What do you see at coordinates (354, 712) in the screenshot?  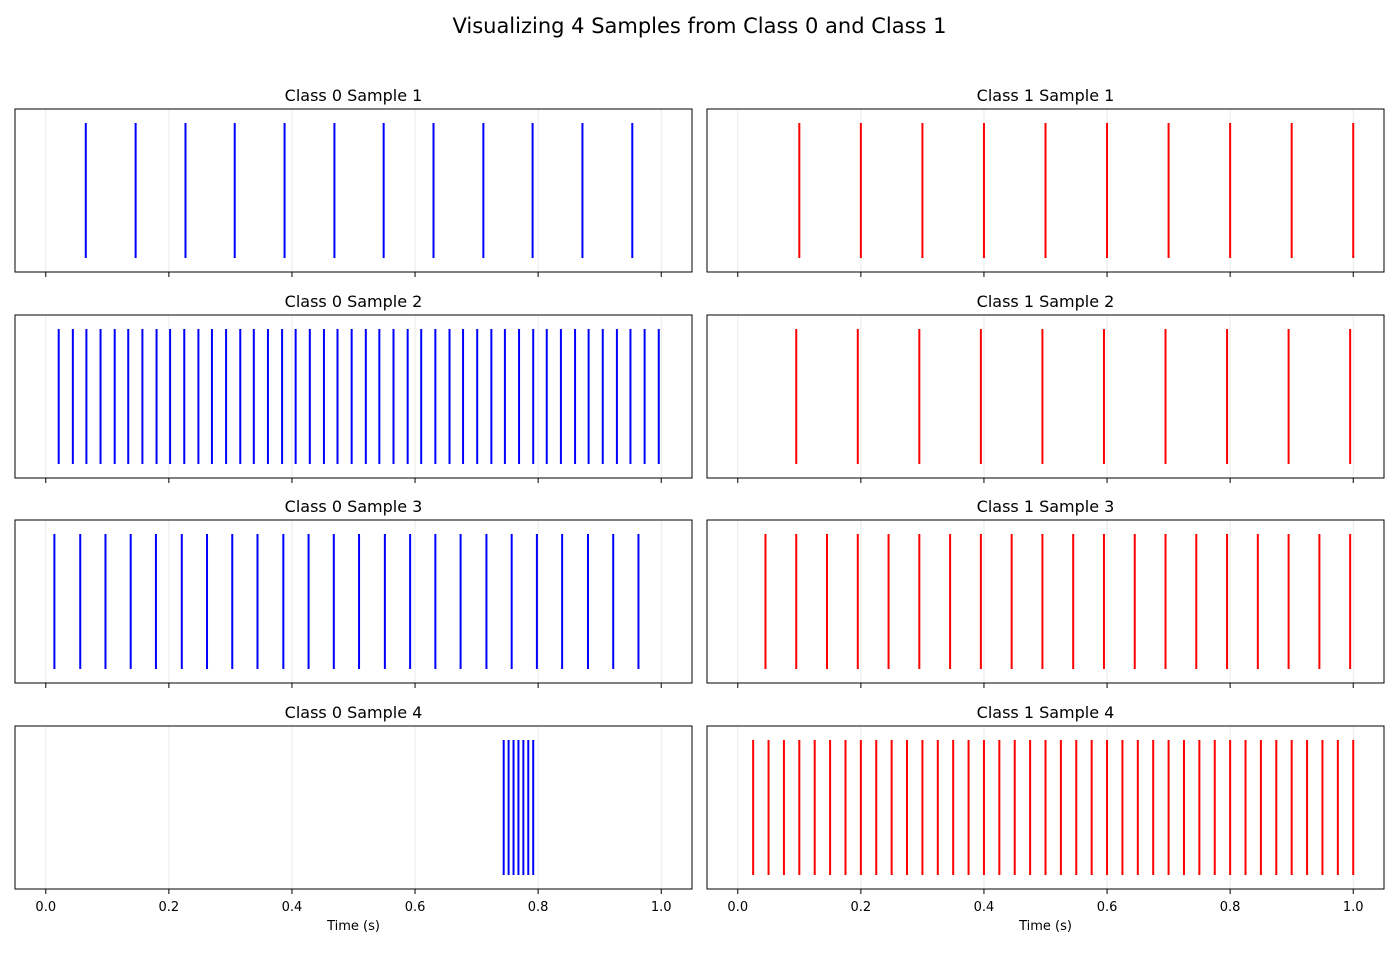 I see `subplot-title: Class 0 Sample 4` at bounding box center [354, 712].